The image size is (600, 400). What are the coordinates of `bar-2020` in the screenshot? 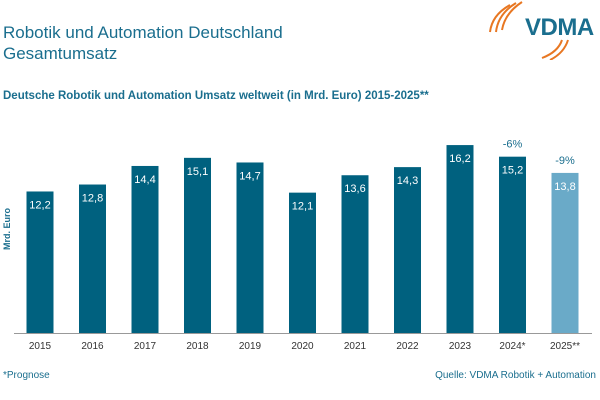 It's located at (302, 262).